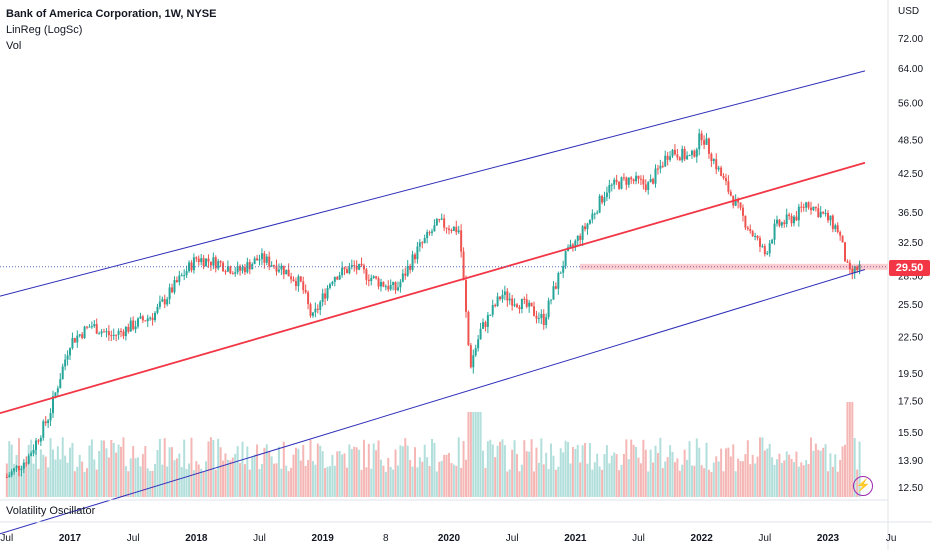  I want to click on y-tick-label: 56.00, so click(910, 103).